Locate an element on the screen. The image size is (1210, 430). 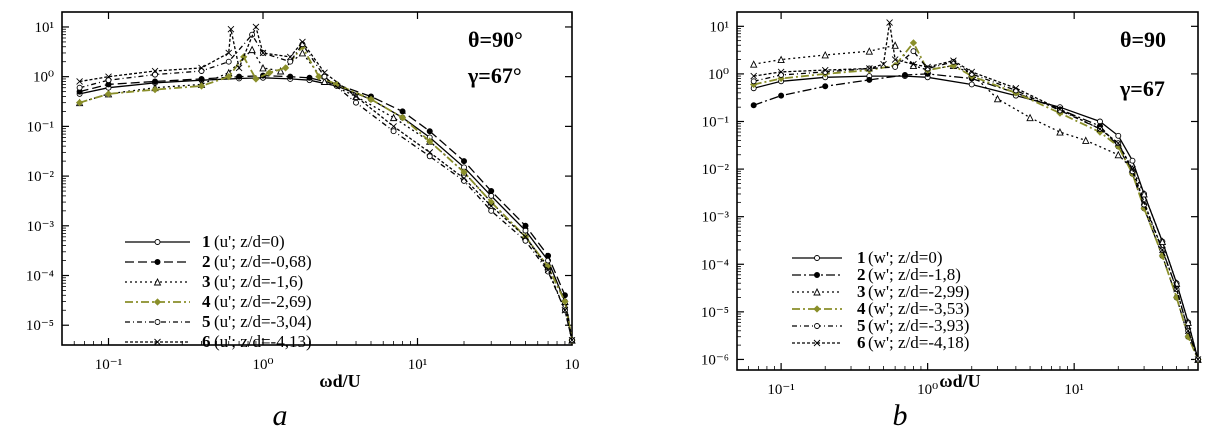
legend-label-3: (u'; z/d=-1,6) is located at coordinates (258, 281).